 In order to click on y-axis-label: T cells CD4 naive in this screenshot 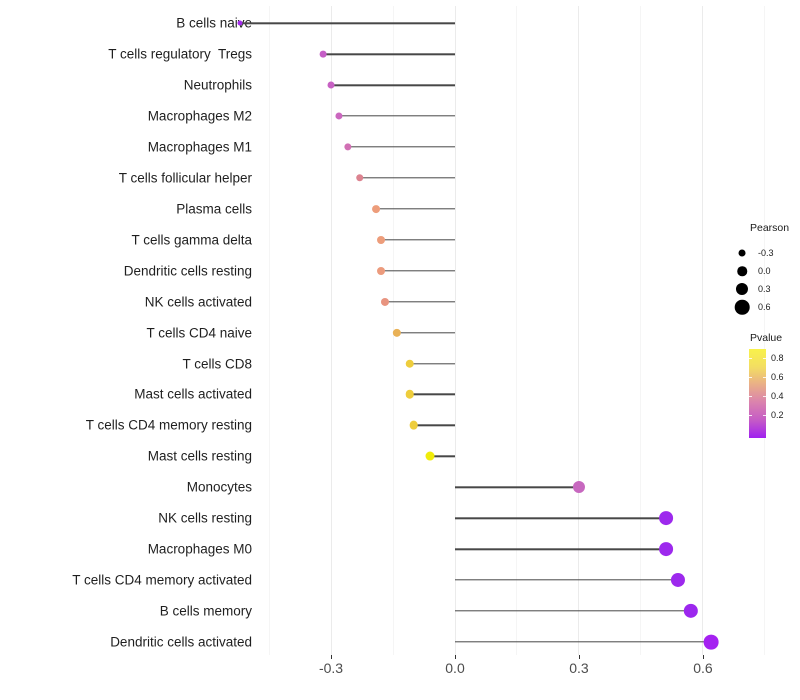, I will do `click(199, 333)`.